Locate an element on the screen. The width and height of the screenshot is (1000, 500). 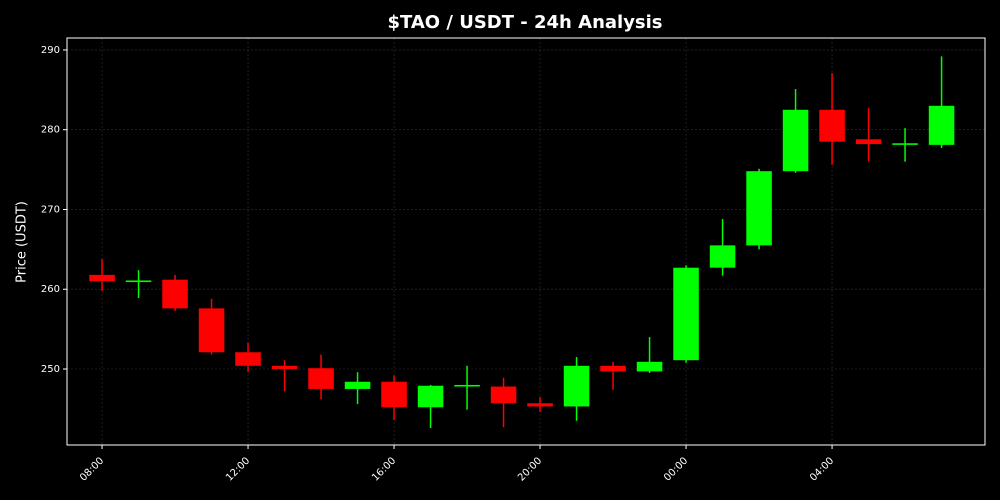
y-axis-label: Price (USDT) is located at coordinates (22, 242).